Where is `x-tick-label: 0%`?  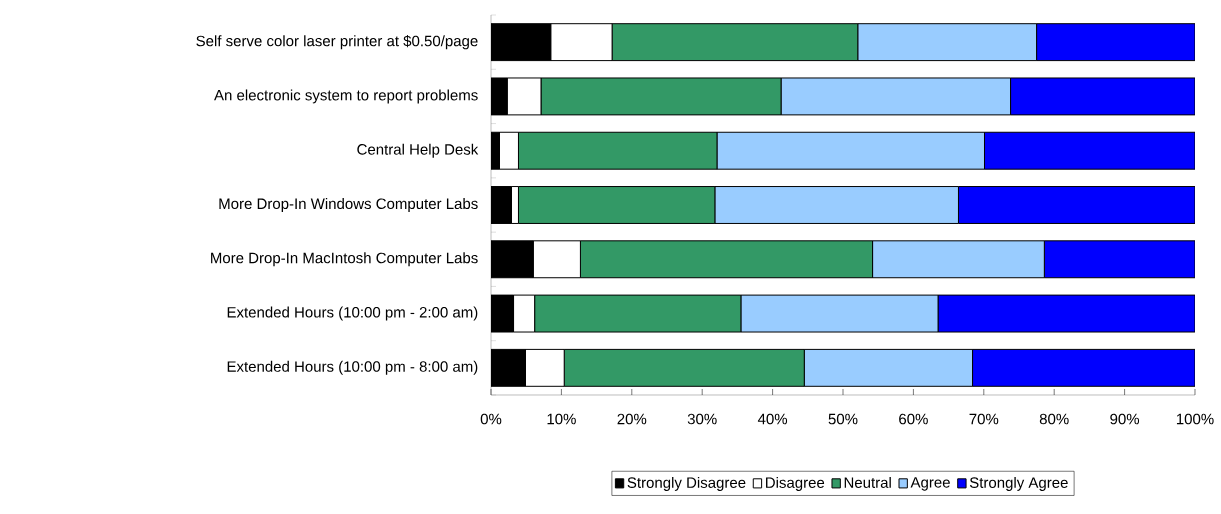
x-tick-label: 0% is located at coordinates (491, 419).